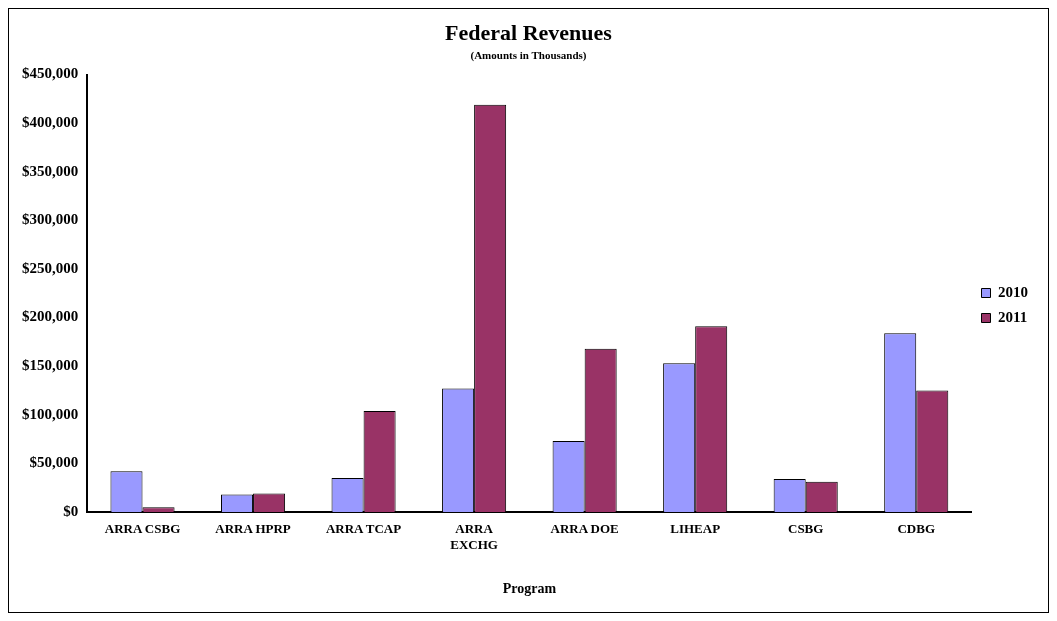 This screenshot has height=621, width=1057. Describe the element at coordinates (50, 170) in the screenshot. I see `y-tick-label: $350,000` at that location.